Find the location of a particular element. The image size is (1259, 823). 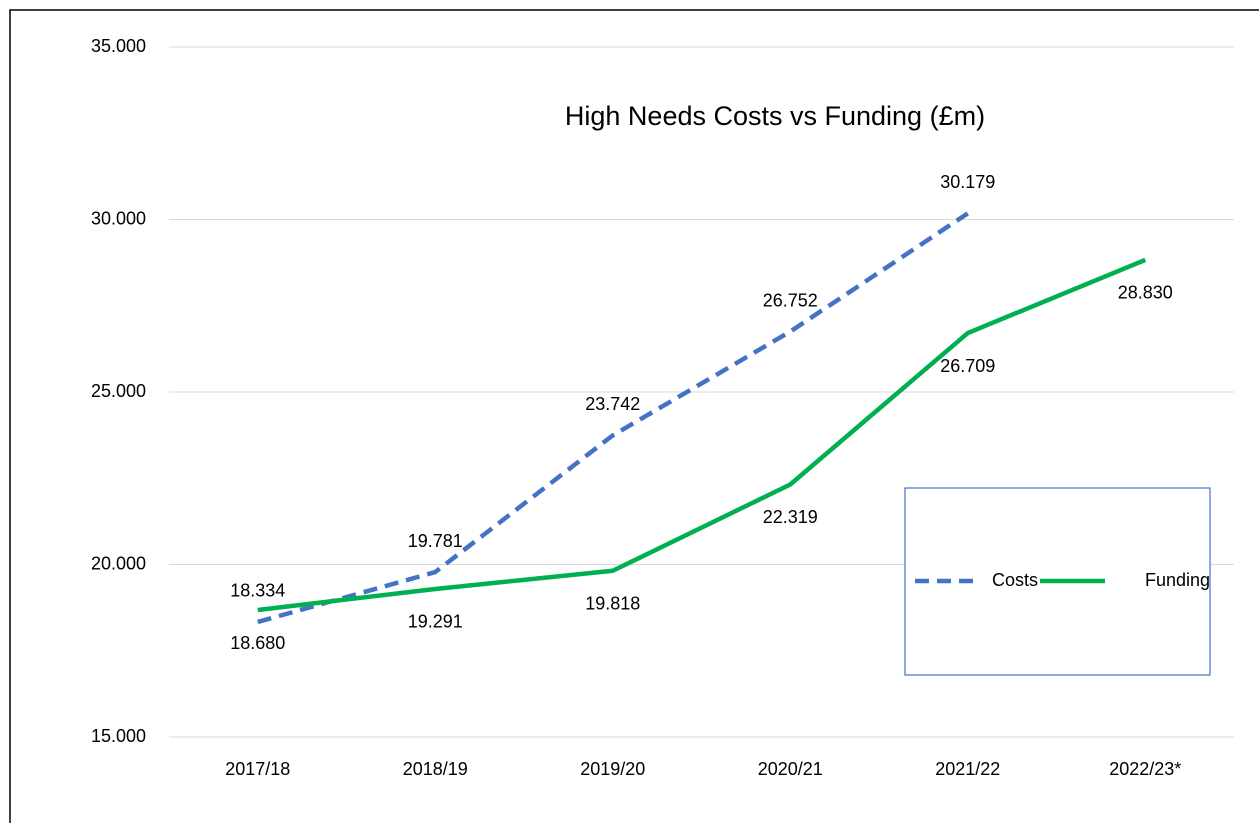

y-tick-label: 30.000 is located at coordinates (118, 218).